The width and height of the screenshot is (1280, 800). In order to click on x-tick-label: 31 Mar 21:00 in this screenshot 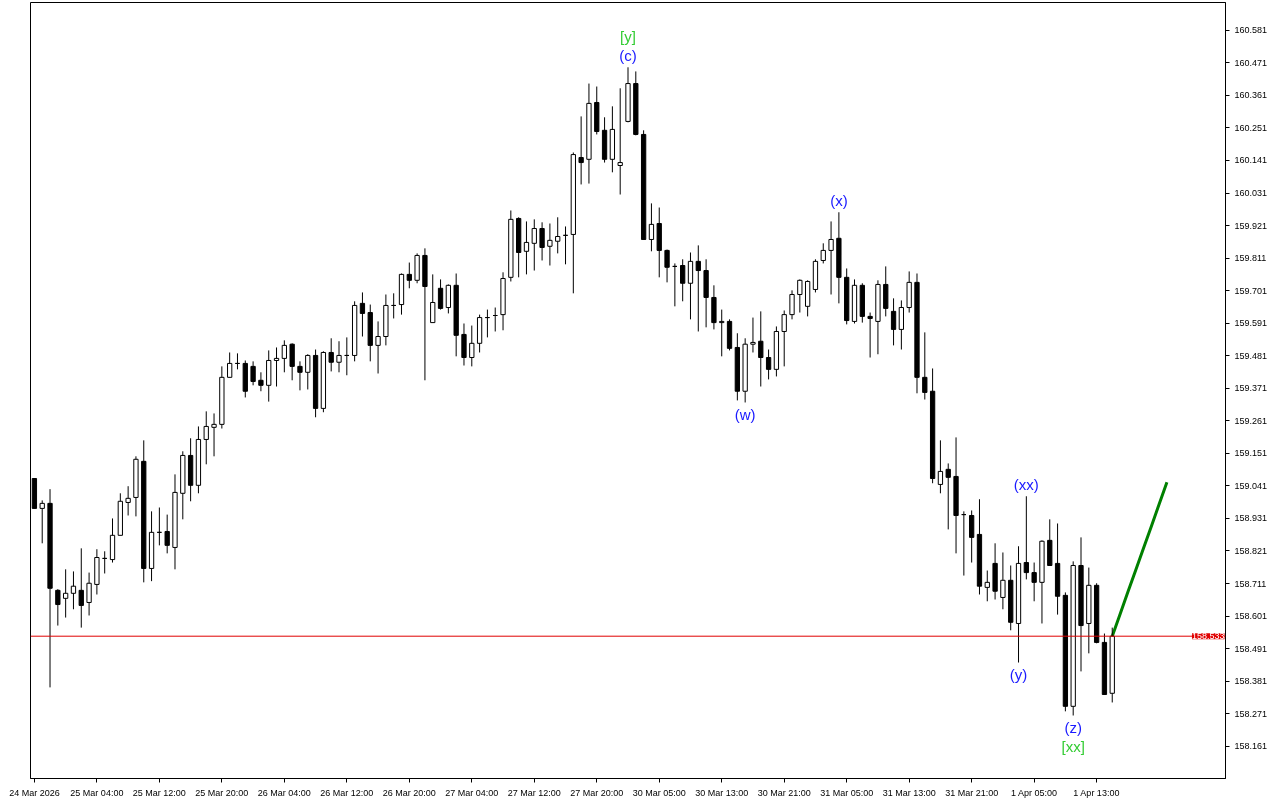, I will do `click(972, 792)`.